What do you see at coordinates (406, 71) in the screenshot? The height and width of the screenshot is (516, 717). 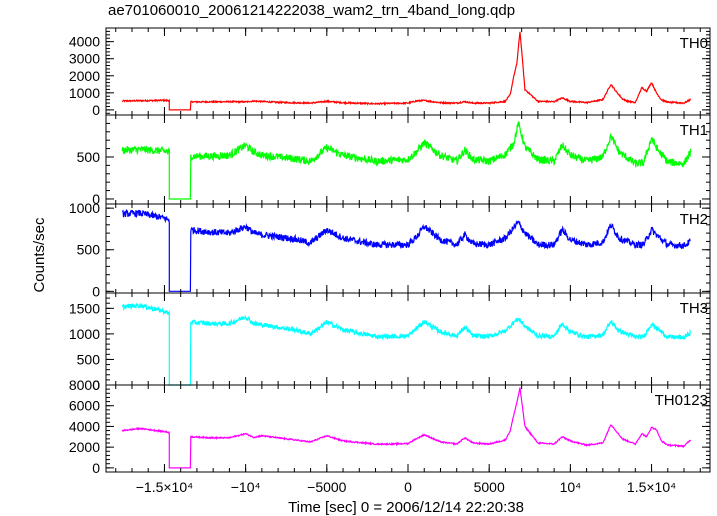 I see `series-line-th0` at bounding box center [406, 71].